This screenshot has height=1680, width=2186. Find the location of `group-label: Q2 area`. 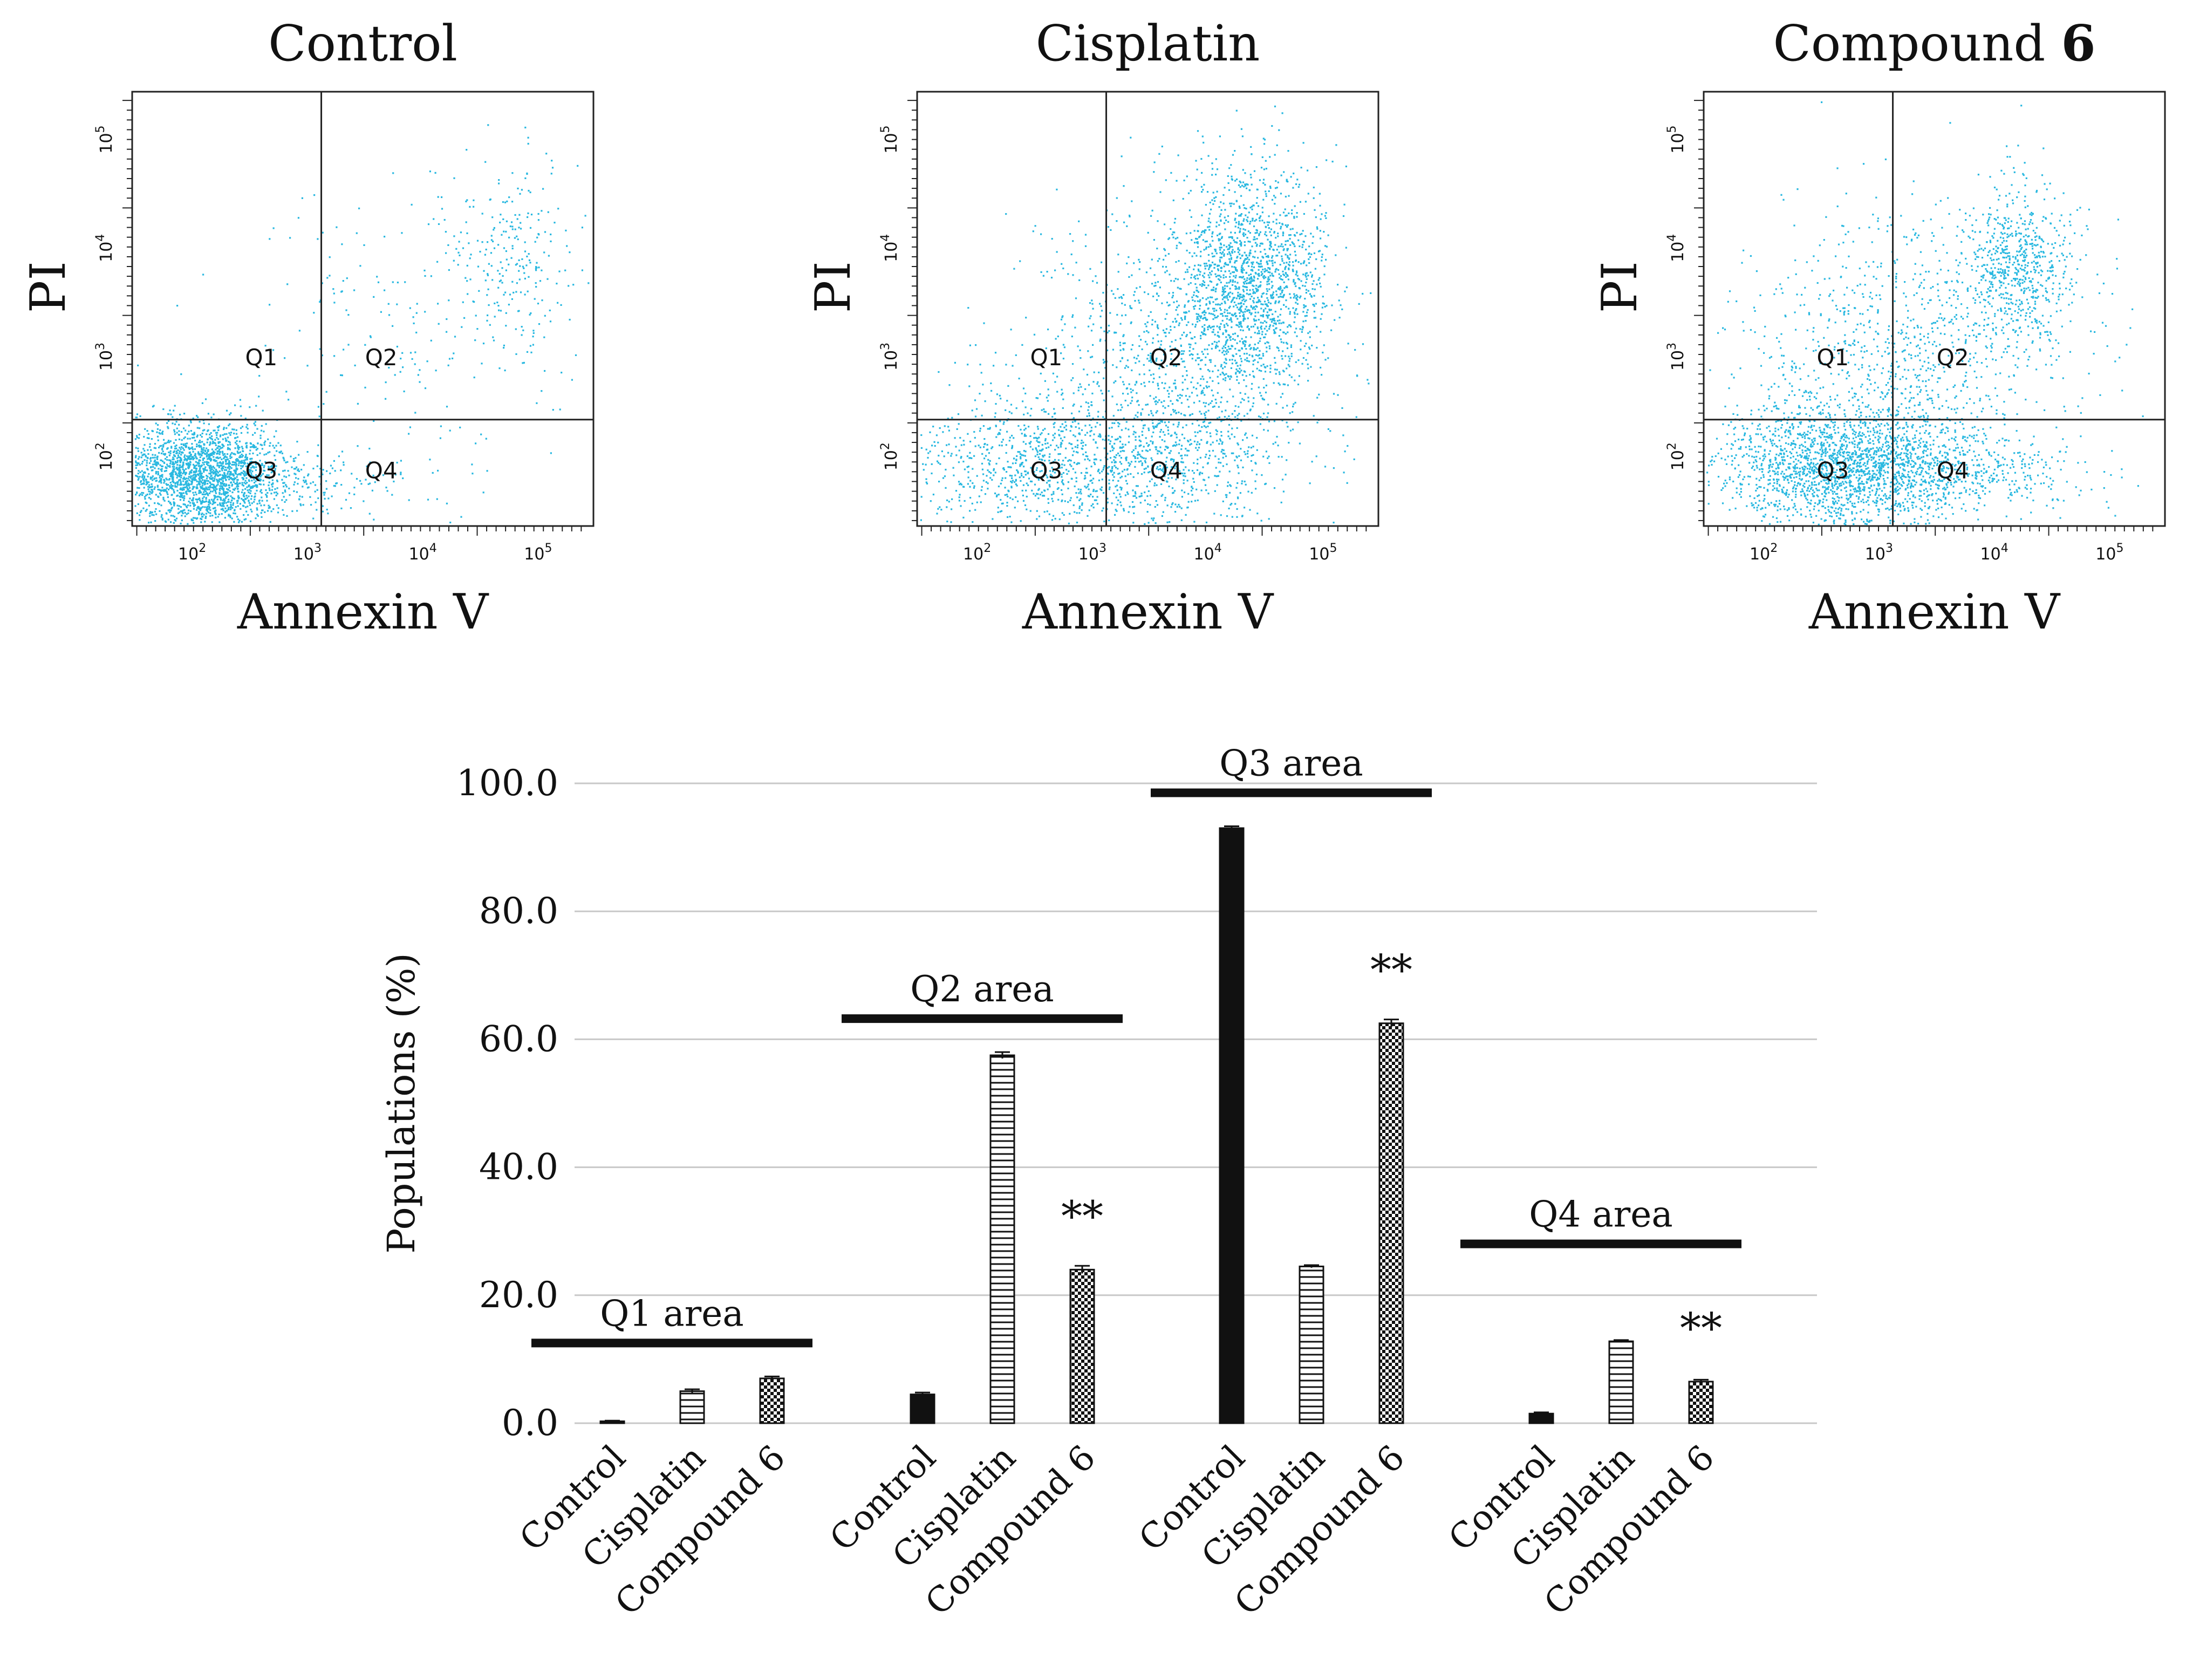

group-label: Q2 area is located at coordinates (982, 989).